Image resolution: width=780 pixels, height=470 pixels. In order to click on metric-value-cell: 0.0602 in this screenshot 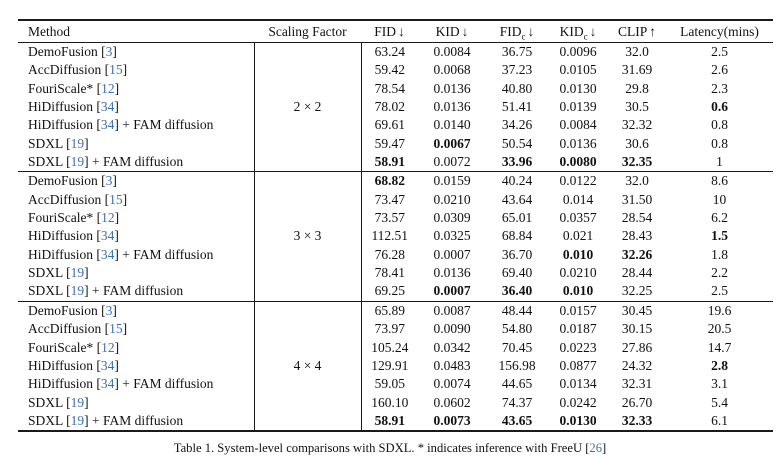, I will do `click(452, 402)`.